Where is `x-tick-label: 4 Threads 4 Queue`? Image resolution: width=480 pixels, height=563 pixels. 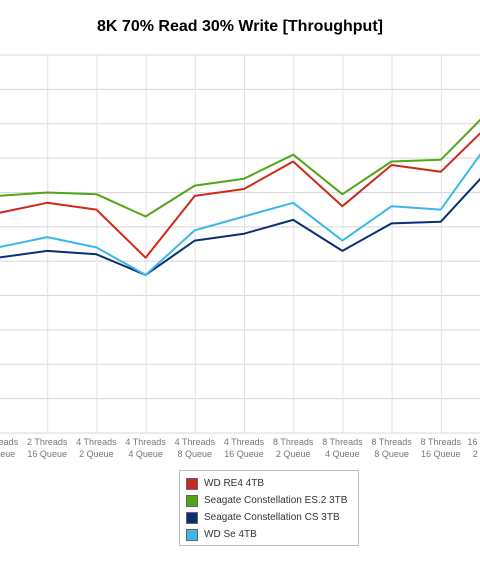 x-tick-label: 4 Threads 4 Queue is located at coordinates (145, 448).